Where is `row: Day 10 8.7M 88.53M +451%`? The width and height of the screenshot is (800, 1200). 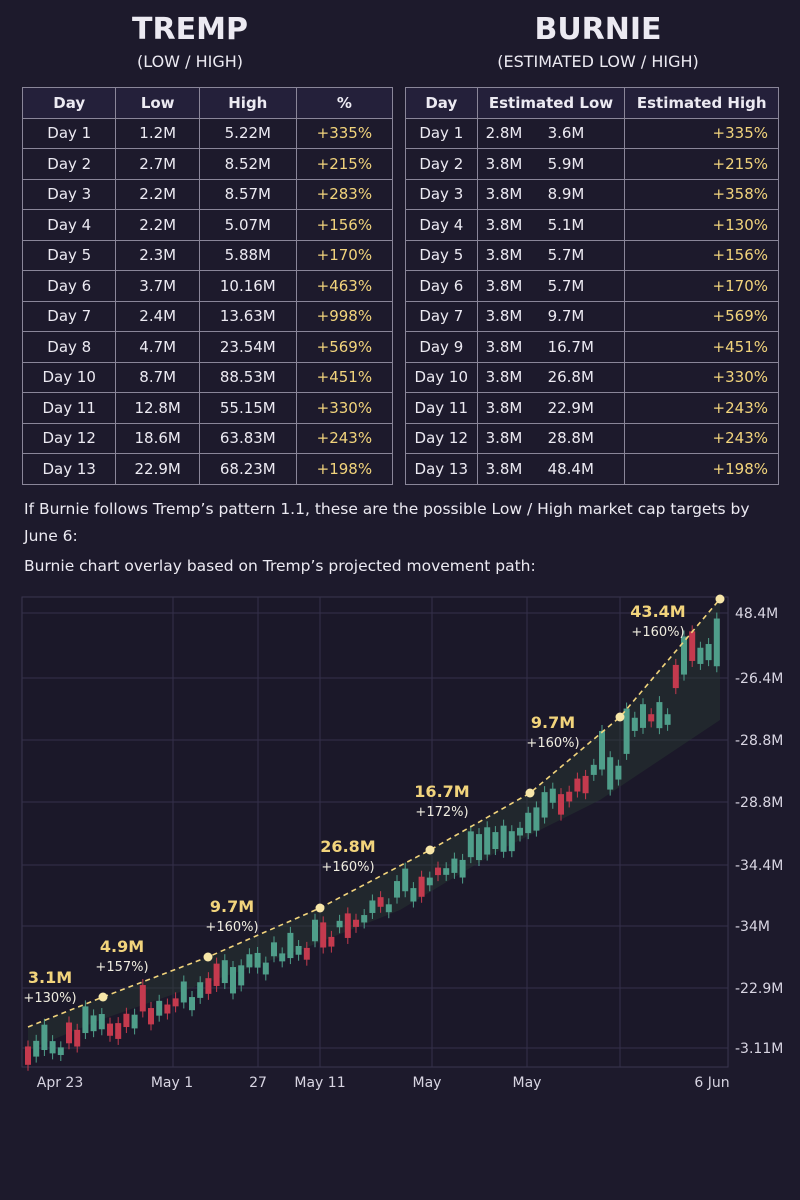 row: Day 10 8.7M 88.53M +451% is located at coordinates (207, 377).